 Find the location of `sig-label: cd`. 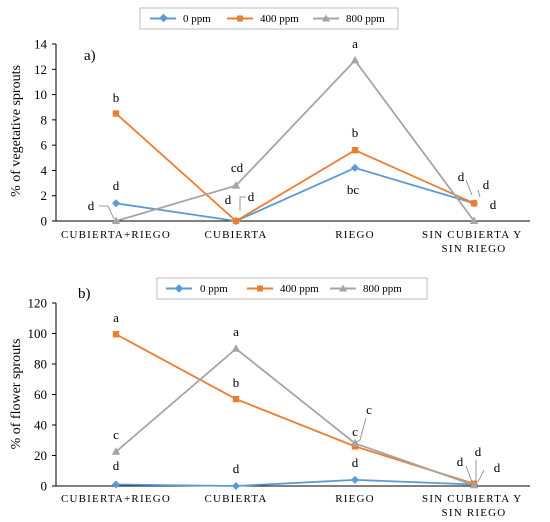

sig-label: cd is located at coordinates (237, 167).